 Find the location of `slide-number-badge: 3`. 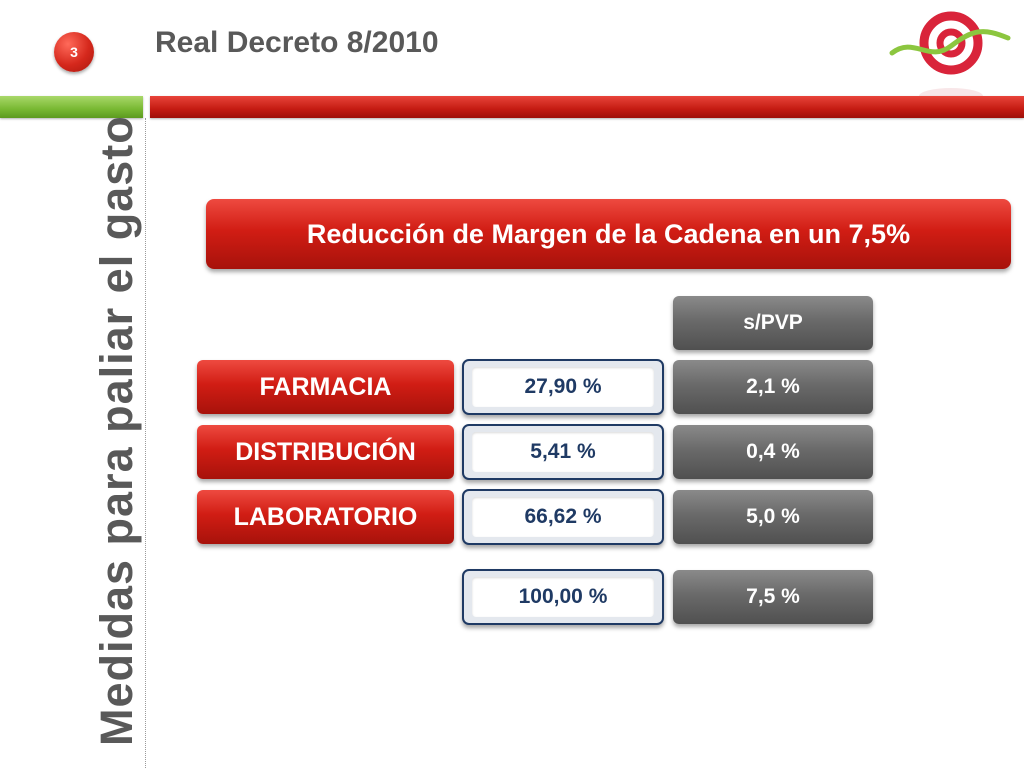

slide-number-badge: 3 is located at coordinates (74, 52).